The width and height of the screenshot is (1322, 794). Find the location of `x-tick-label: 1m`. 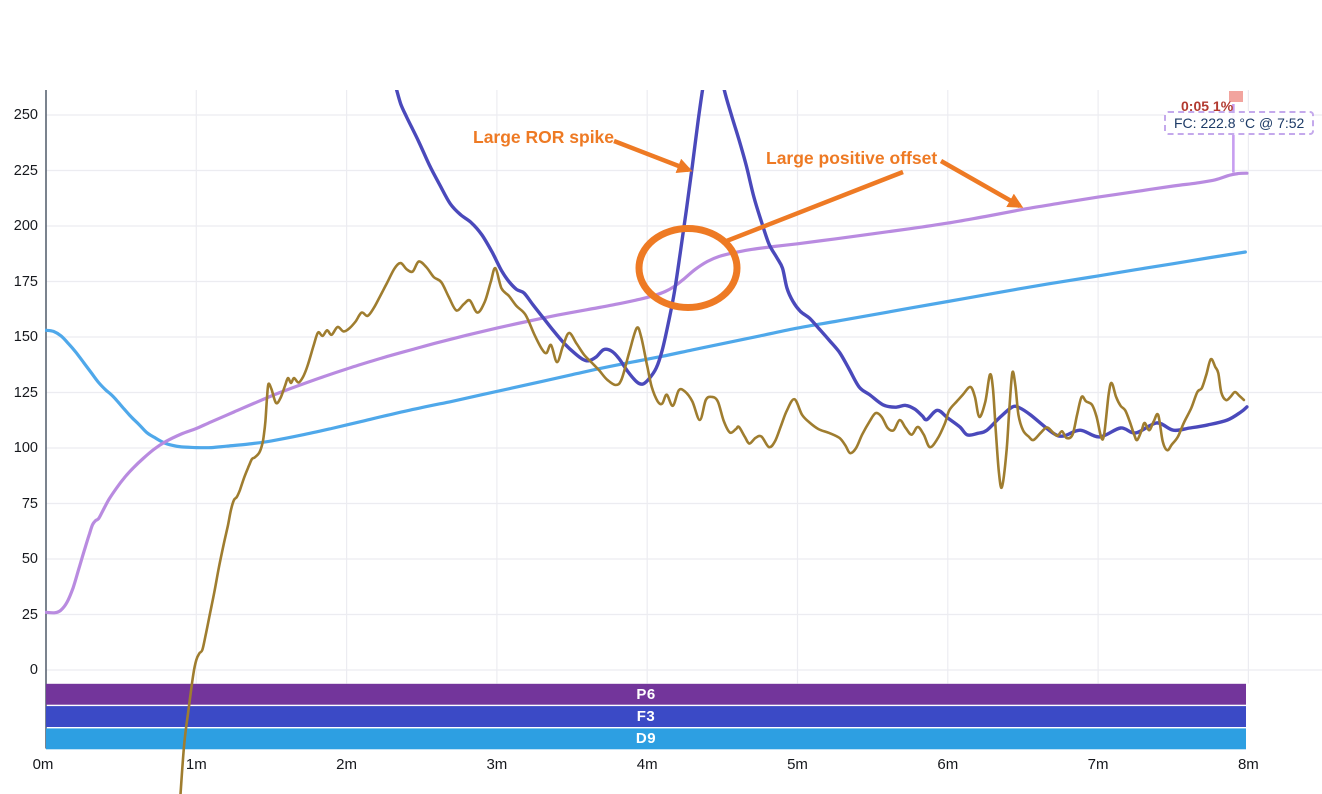

x-tick-label: 1m is located at coordinates (196, 764).